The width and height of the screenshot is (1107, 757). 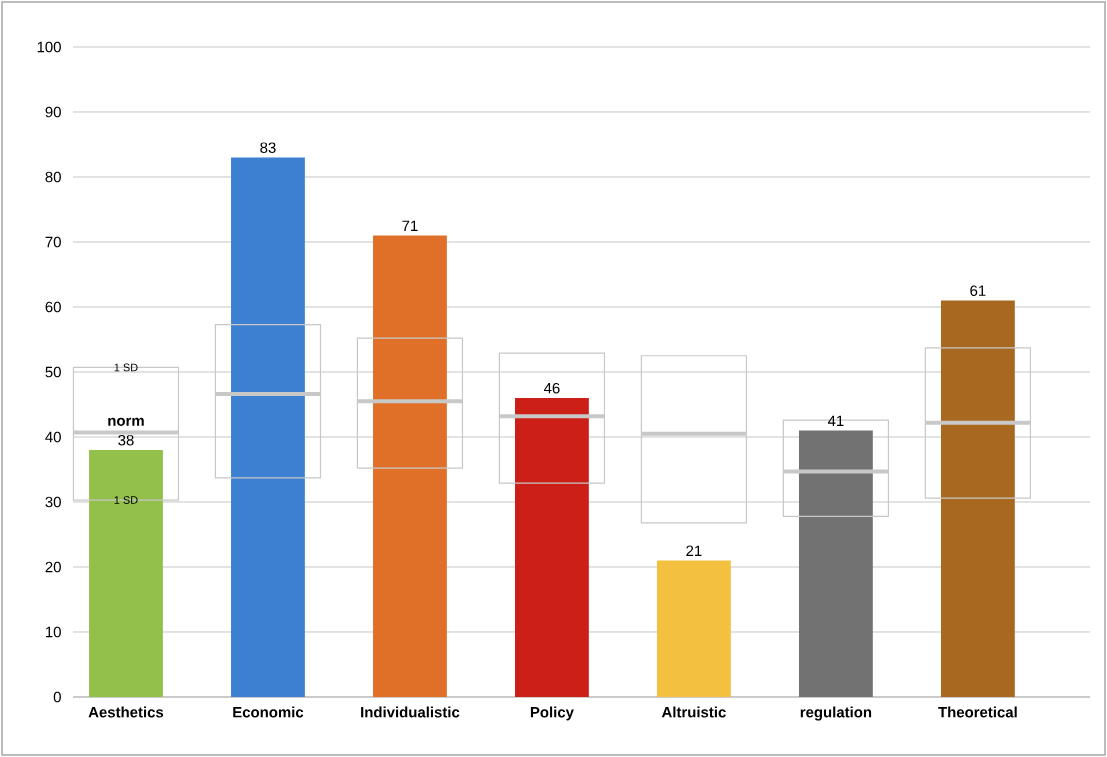 What do you see at coordinates (694, 550) in the screenshot?
I see `data-label: 21` at bounding box center [694, 550].